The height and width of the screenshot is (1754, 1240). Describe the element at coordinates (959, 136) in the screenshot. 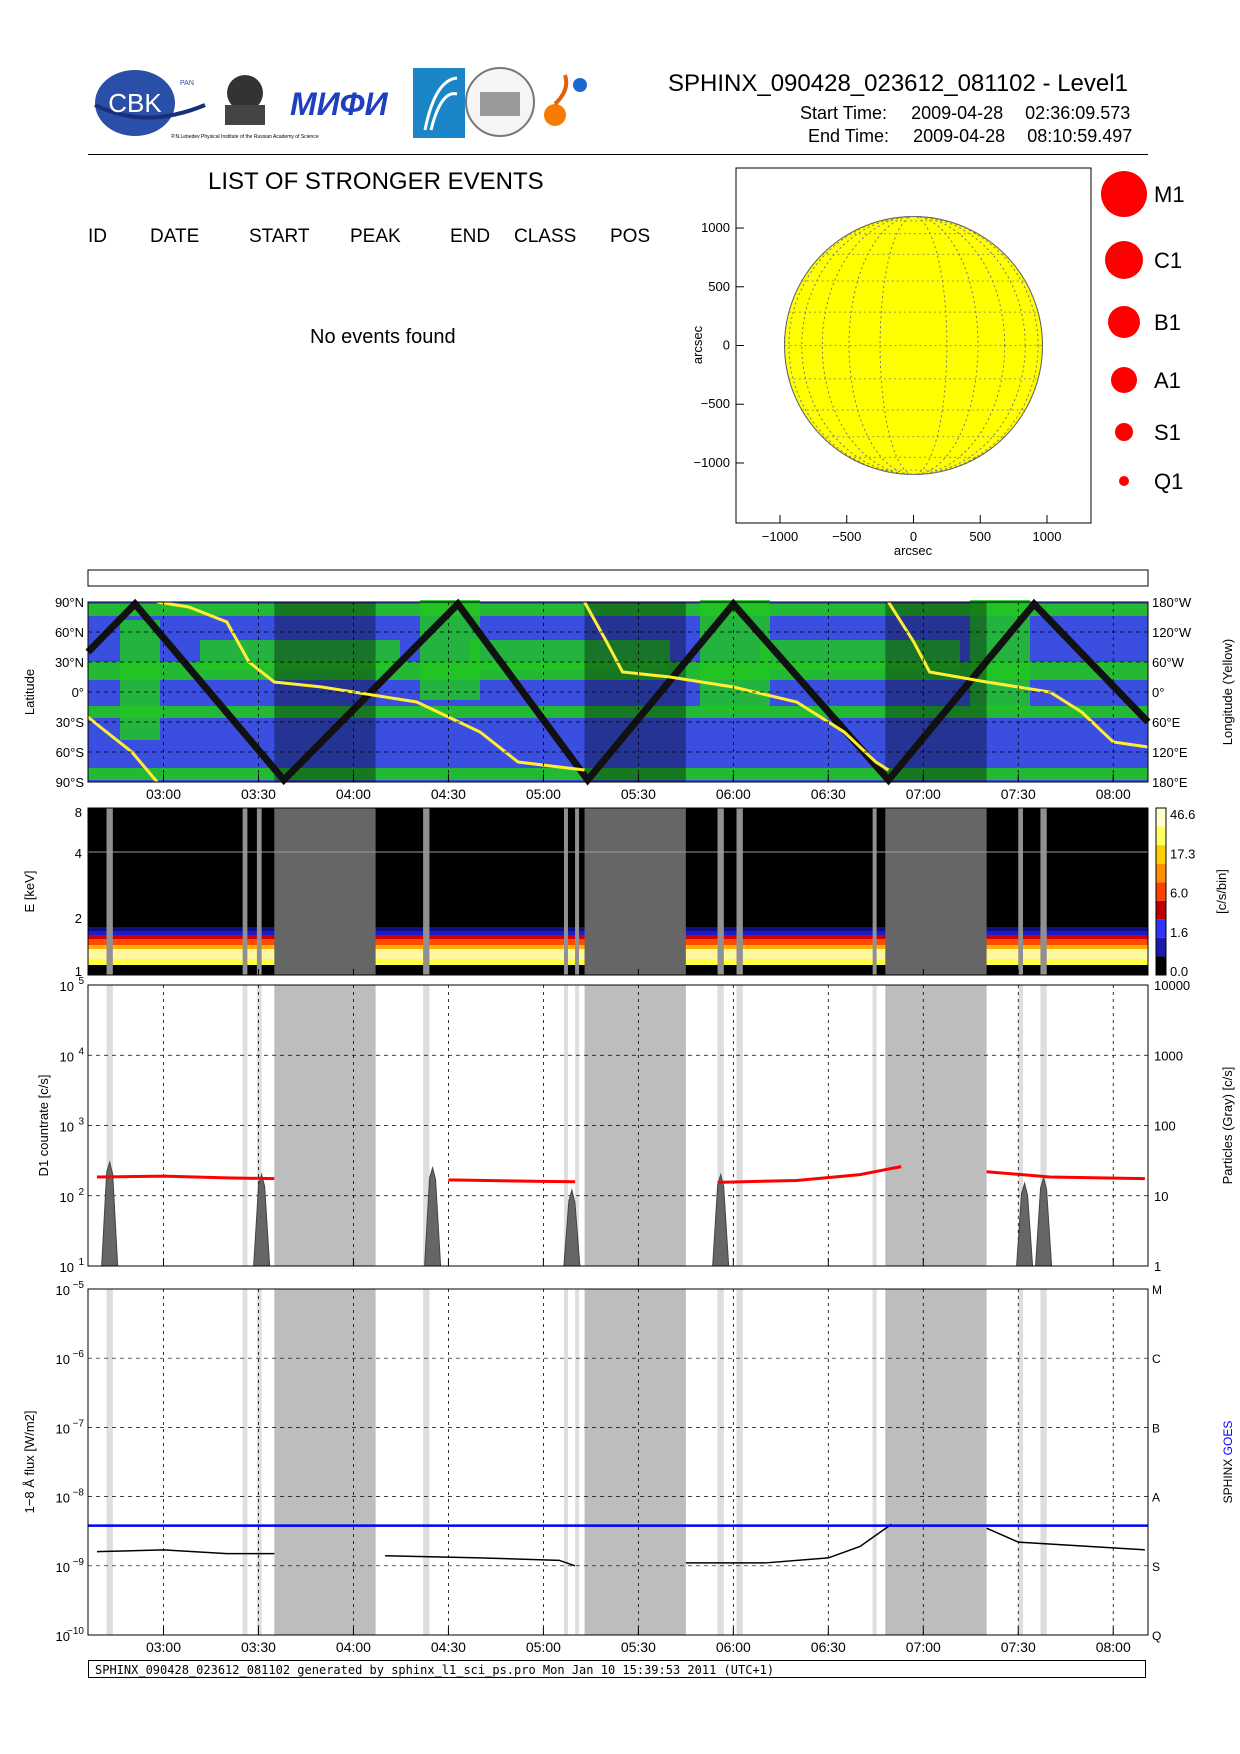

I see `end-date: 2009-04-28` at that location.